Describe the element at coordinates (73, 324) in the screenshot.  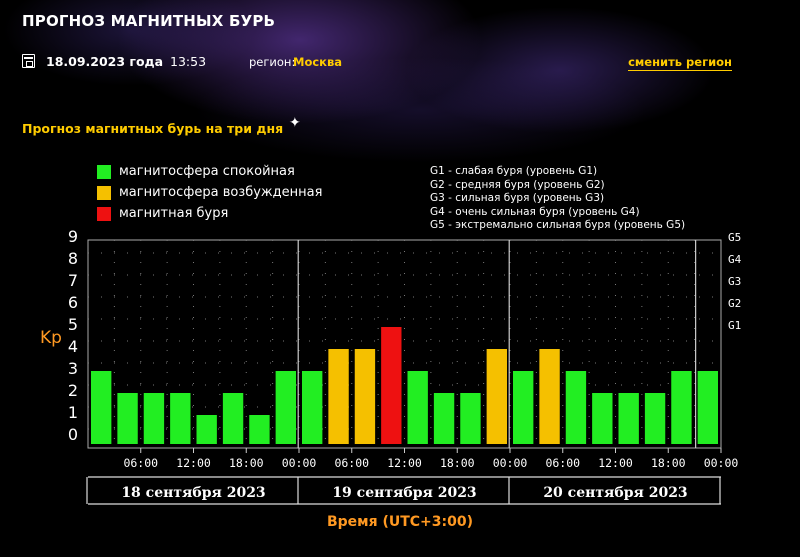
I see `y-tick-label: 5` at that location.